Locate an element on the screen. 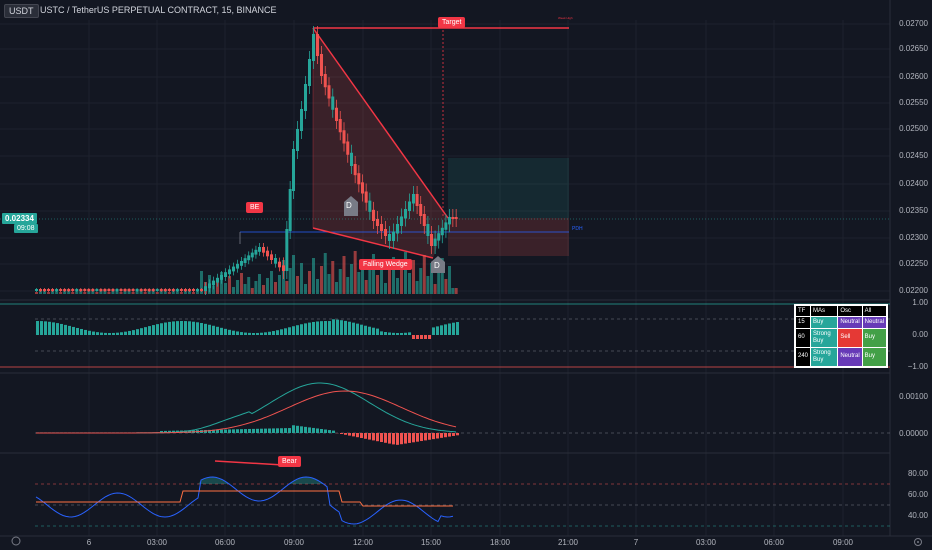 This screenshot has height=550, width=932. settings-icon is located at coordinates (918, 542).